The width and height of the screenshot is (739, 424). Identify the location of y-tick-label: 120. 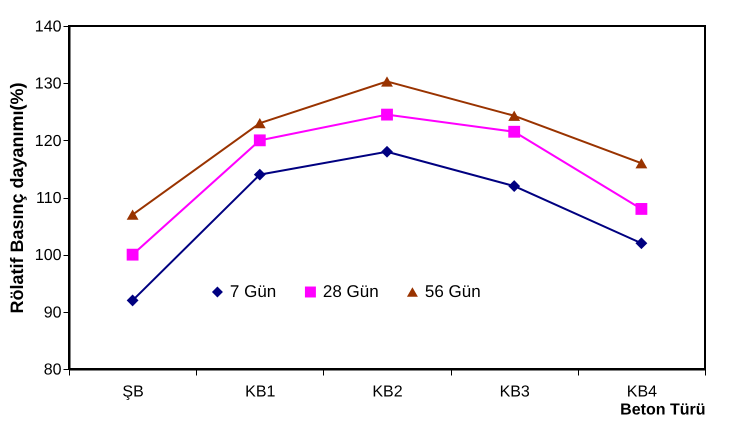
(48, 141).